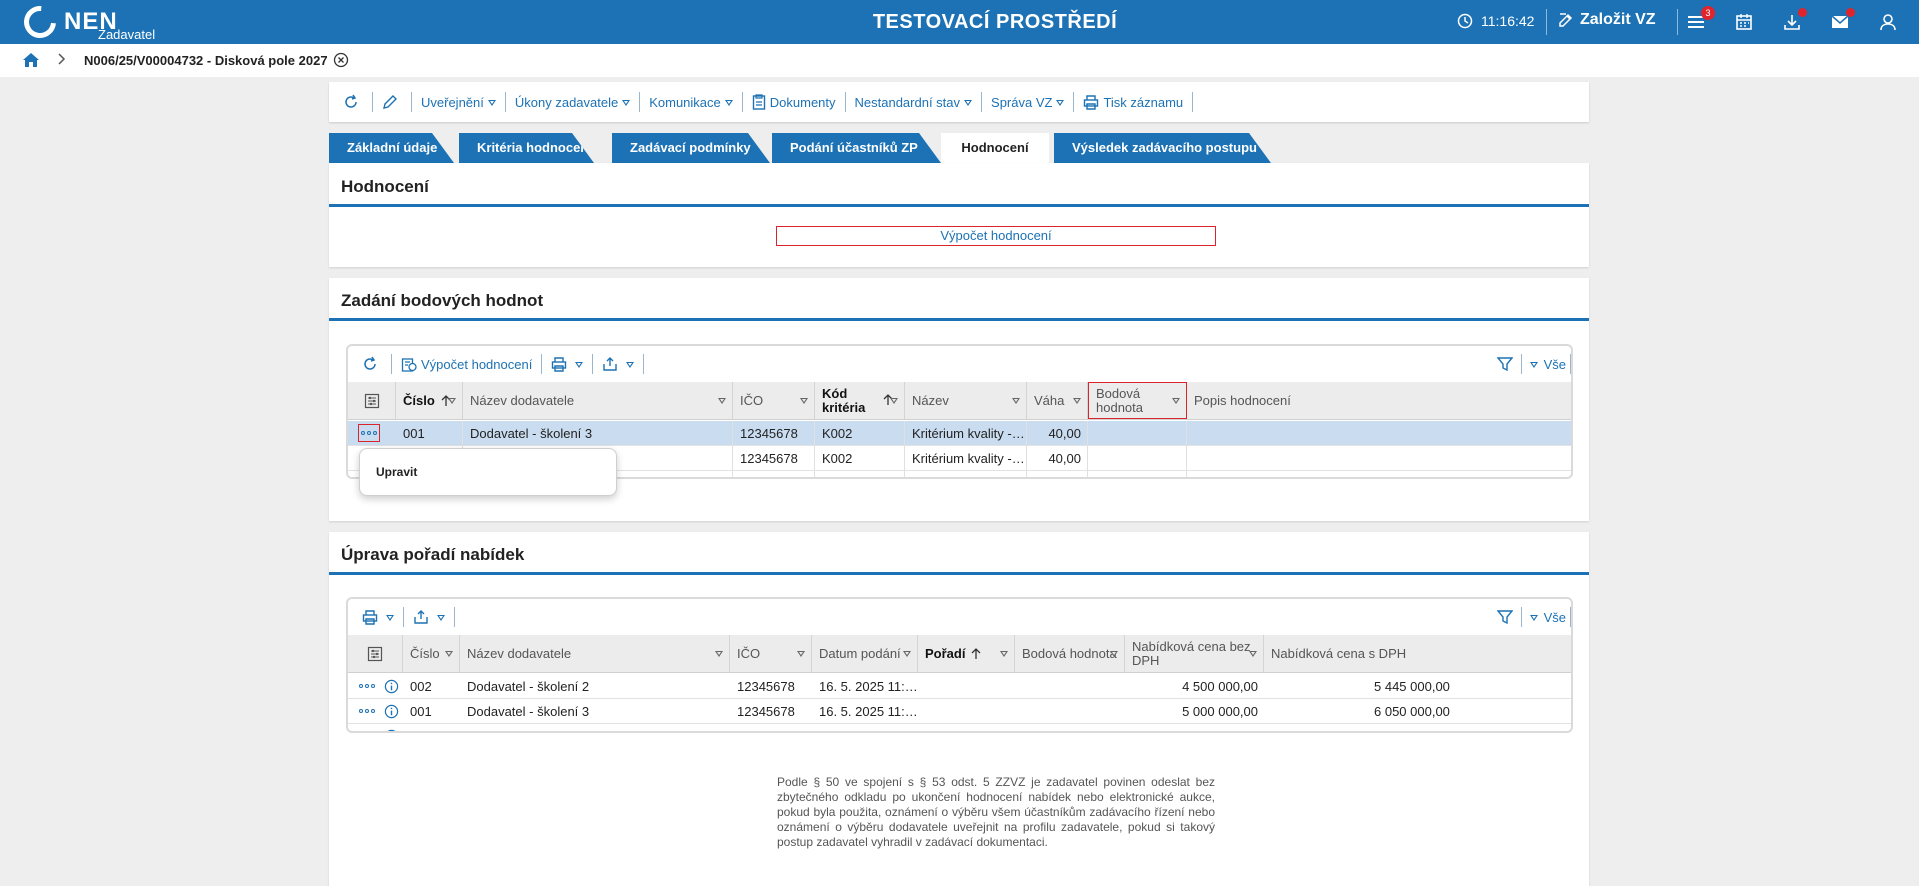 This screenshot has width=1919, height=886. I want to click on col-criterion-code: Kód kritéria, so click(860, 400).